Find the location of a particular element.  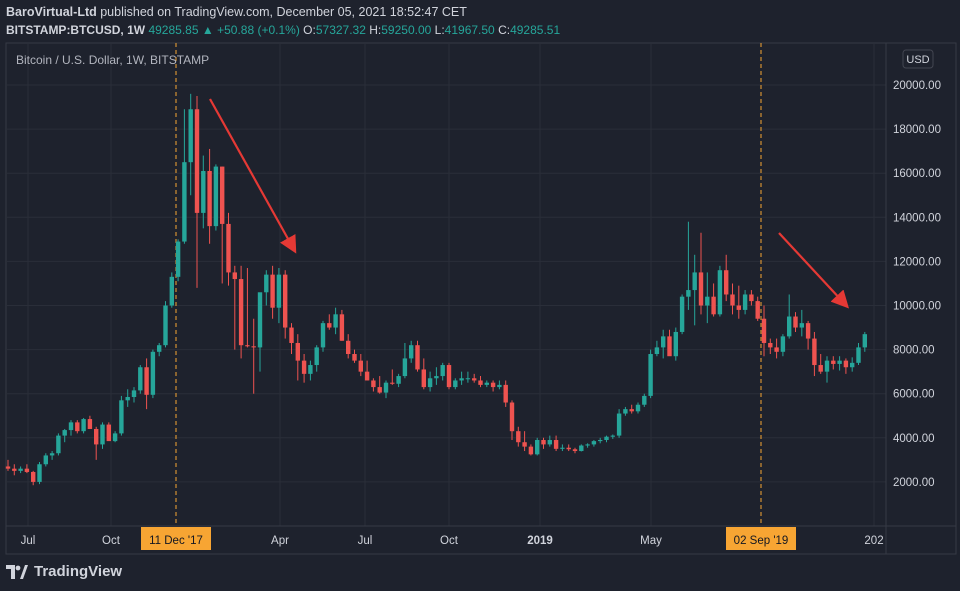

author-name: BaroVirtual-Ltd is located at coordinates (51, 12).